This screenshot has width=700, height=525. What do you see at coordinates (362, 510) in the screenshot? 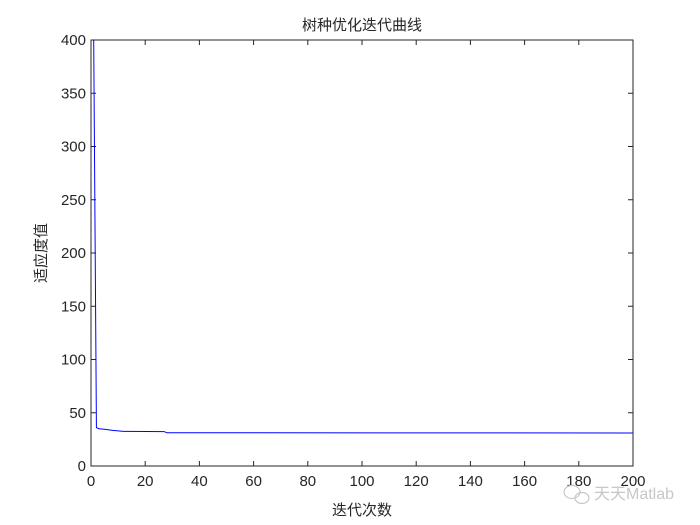
I see `x-axis-label: 迭代次数` at bounding box center [362, 510].